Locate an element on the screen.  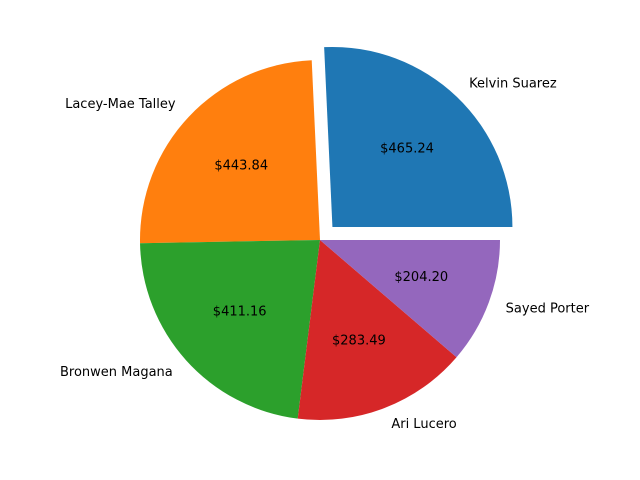
slice-label-lacey-mae-talley: Lacey-Mae Talley is located at coordinates (120, 104).